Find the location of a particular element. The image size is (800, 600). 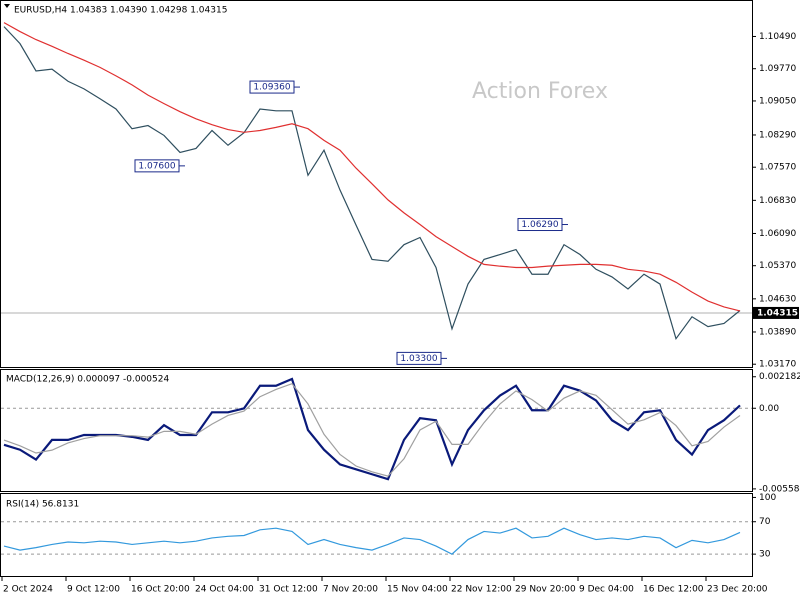

y-tick-label: 0.002182 is located at coordinates (779, 377).